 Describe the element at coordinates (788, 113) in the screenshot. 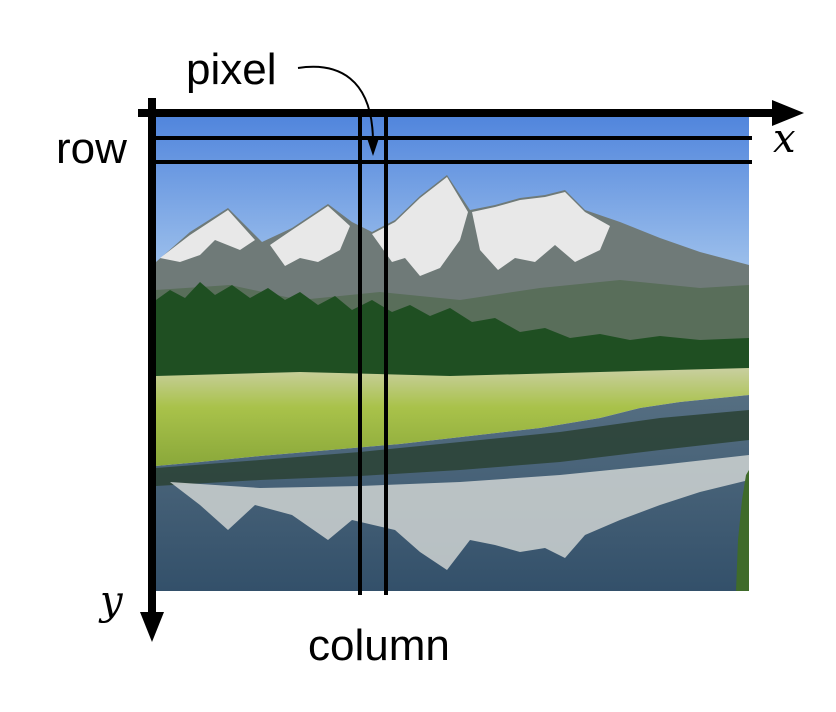

I see `x-axis-arrowhead` at that location.